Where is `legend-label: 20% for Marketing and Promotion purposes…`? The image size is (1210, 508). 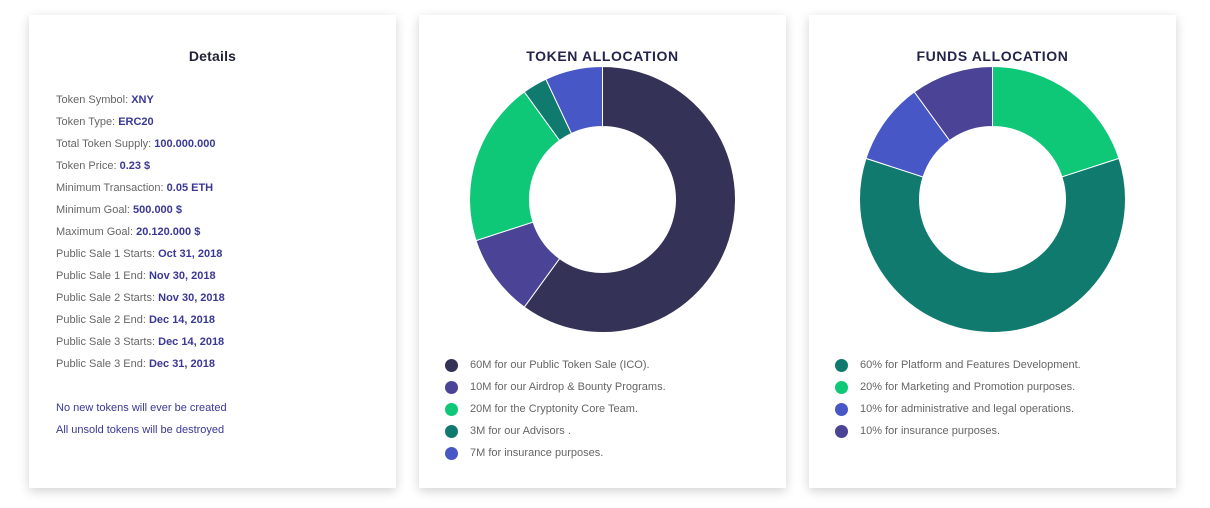 legend-label: 20% for Marketing and Promotion purposes… is located at coordinates (968, 387).